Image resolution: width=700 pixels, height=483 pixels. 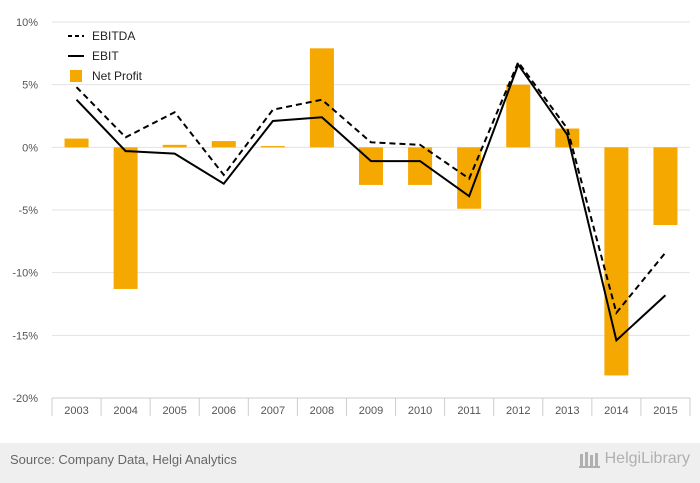 I want to click on x-tick-label: 2013, so click(x=567, y=411).